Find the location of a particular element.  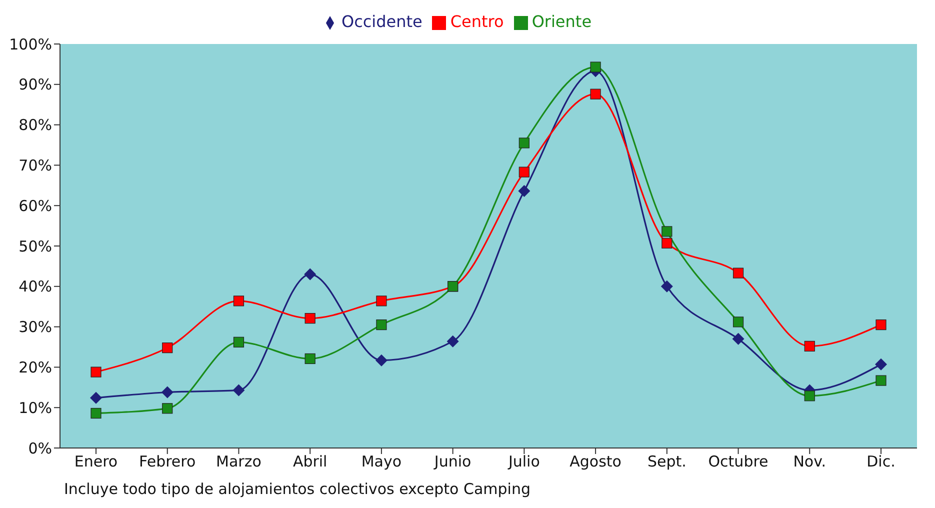

y-tick-label: 30% is located at coordinates (35, 327).